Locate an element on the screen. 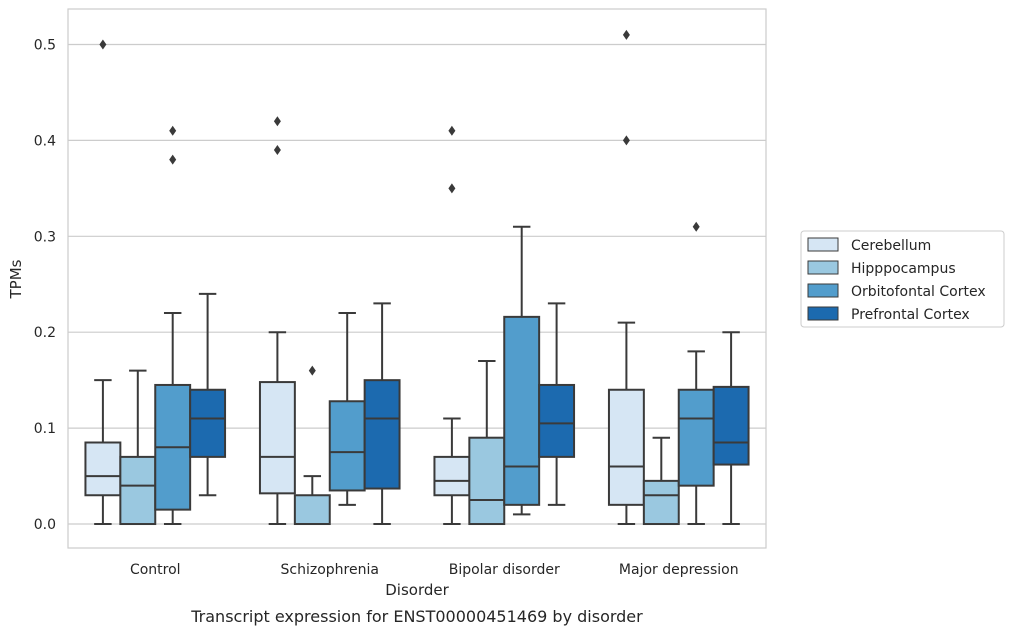  y-tick-label: 0.4 is located at coordinates (45, 141).